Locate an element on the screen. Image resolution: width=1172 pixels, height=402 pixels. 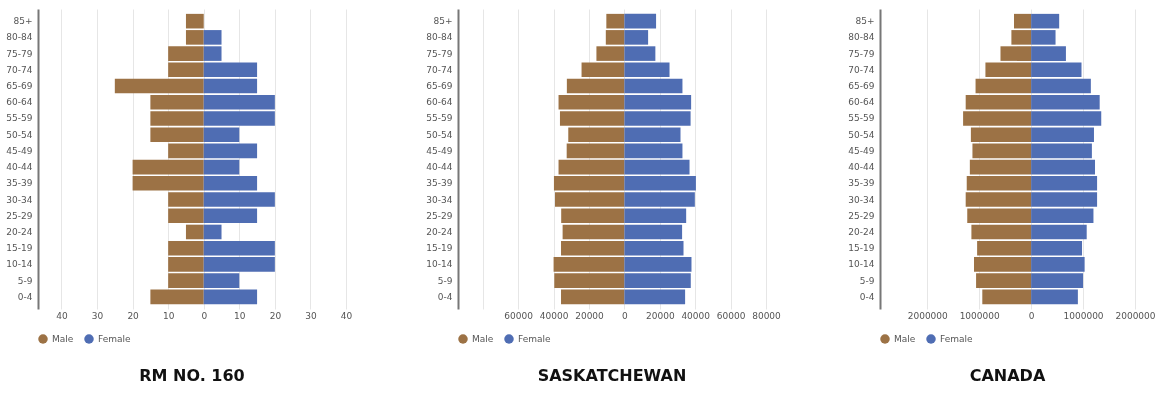
y-tick-label: 25-29 is located at coordinates (19, 215).